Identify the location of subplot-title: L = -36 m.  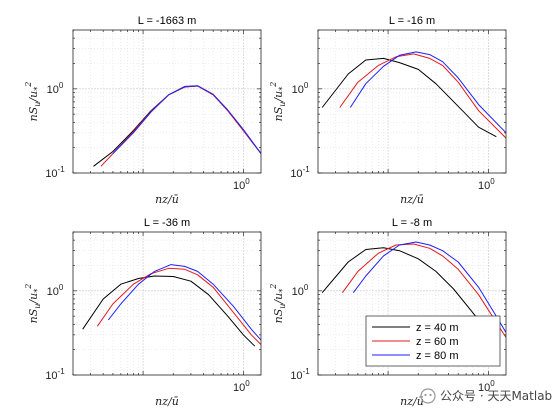
(167, 223).